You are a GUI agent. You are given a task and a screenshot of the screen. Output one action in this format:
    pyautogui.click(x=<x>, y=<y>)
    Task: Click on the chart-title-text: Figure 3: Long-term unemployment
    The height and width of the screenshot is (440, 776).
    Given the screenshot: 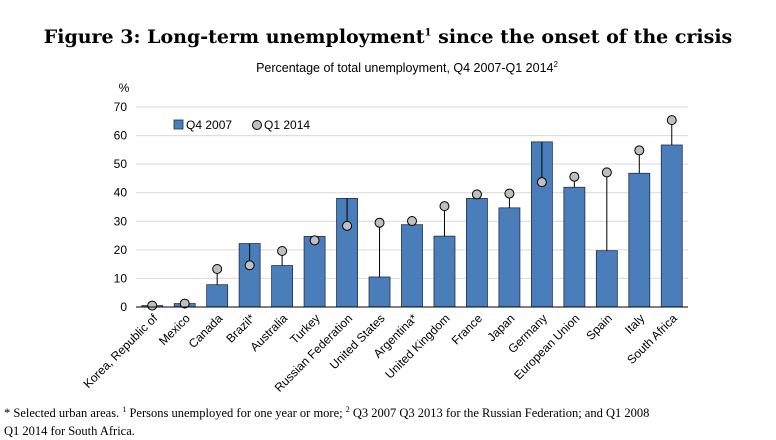 What is the action you would take?
    pyautogui.click(x=234, y=37)
    